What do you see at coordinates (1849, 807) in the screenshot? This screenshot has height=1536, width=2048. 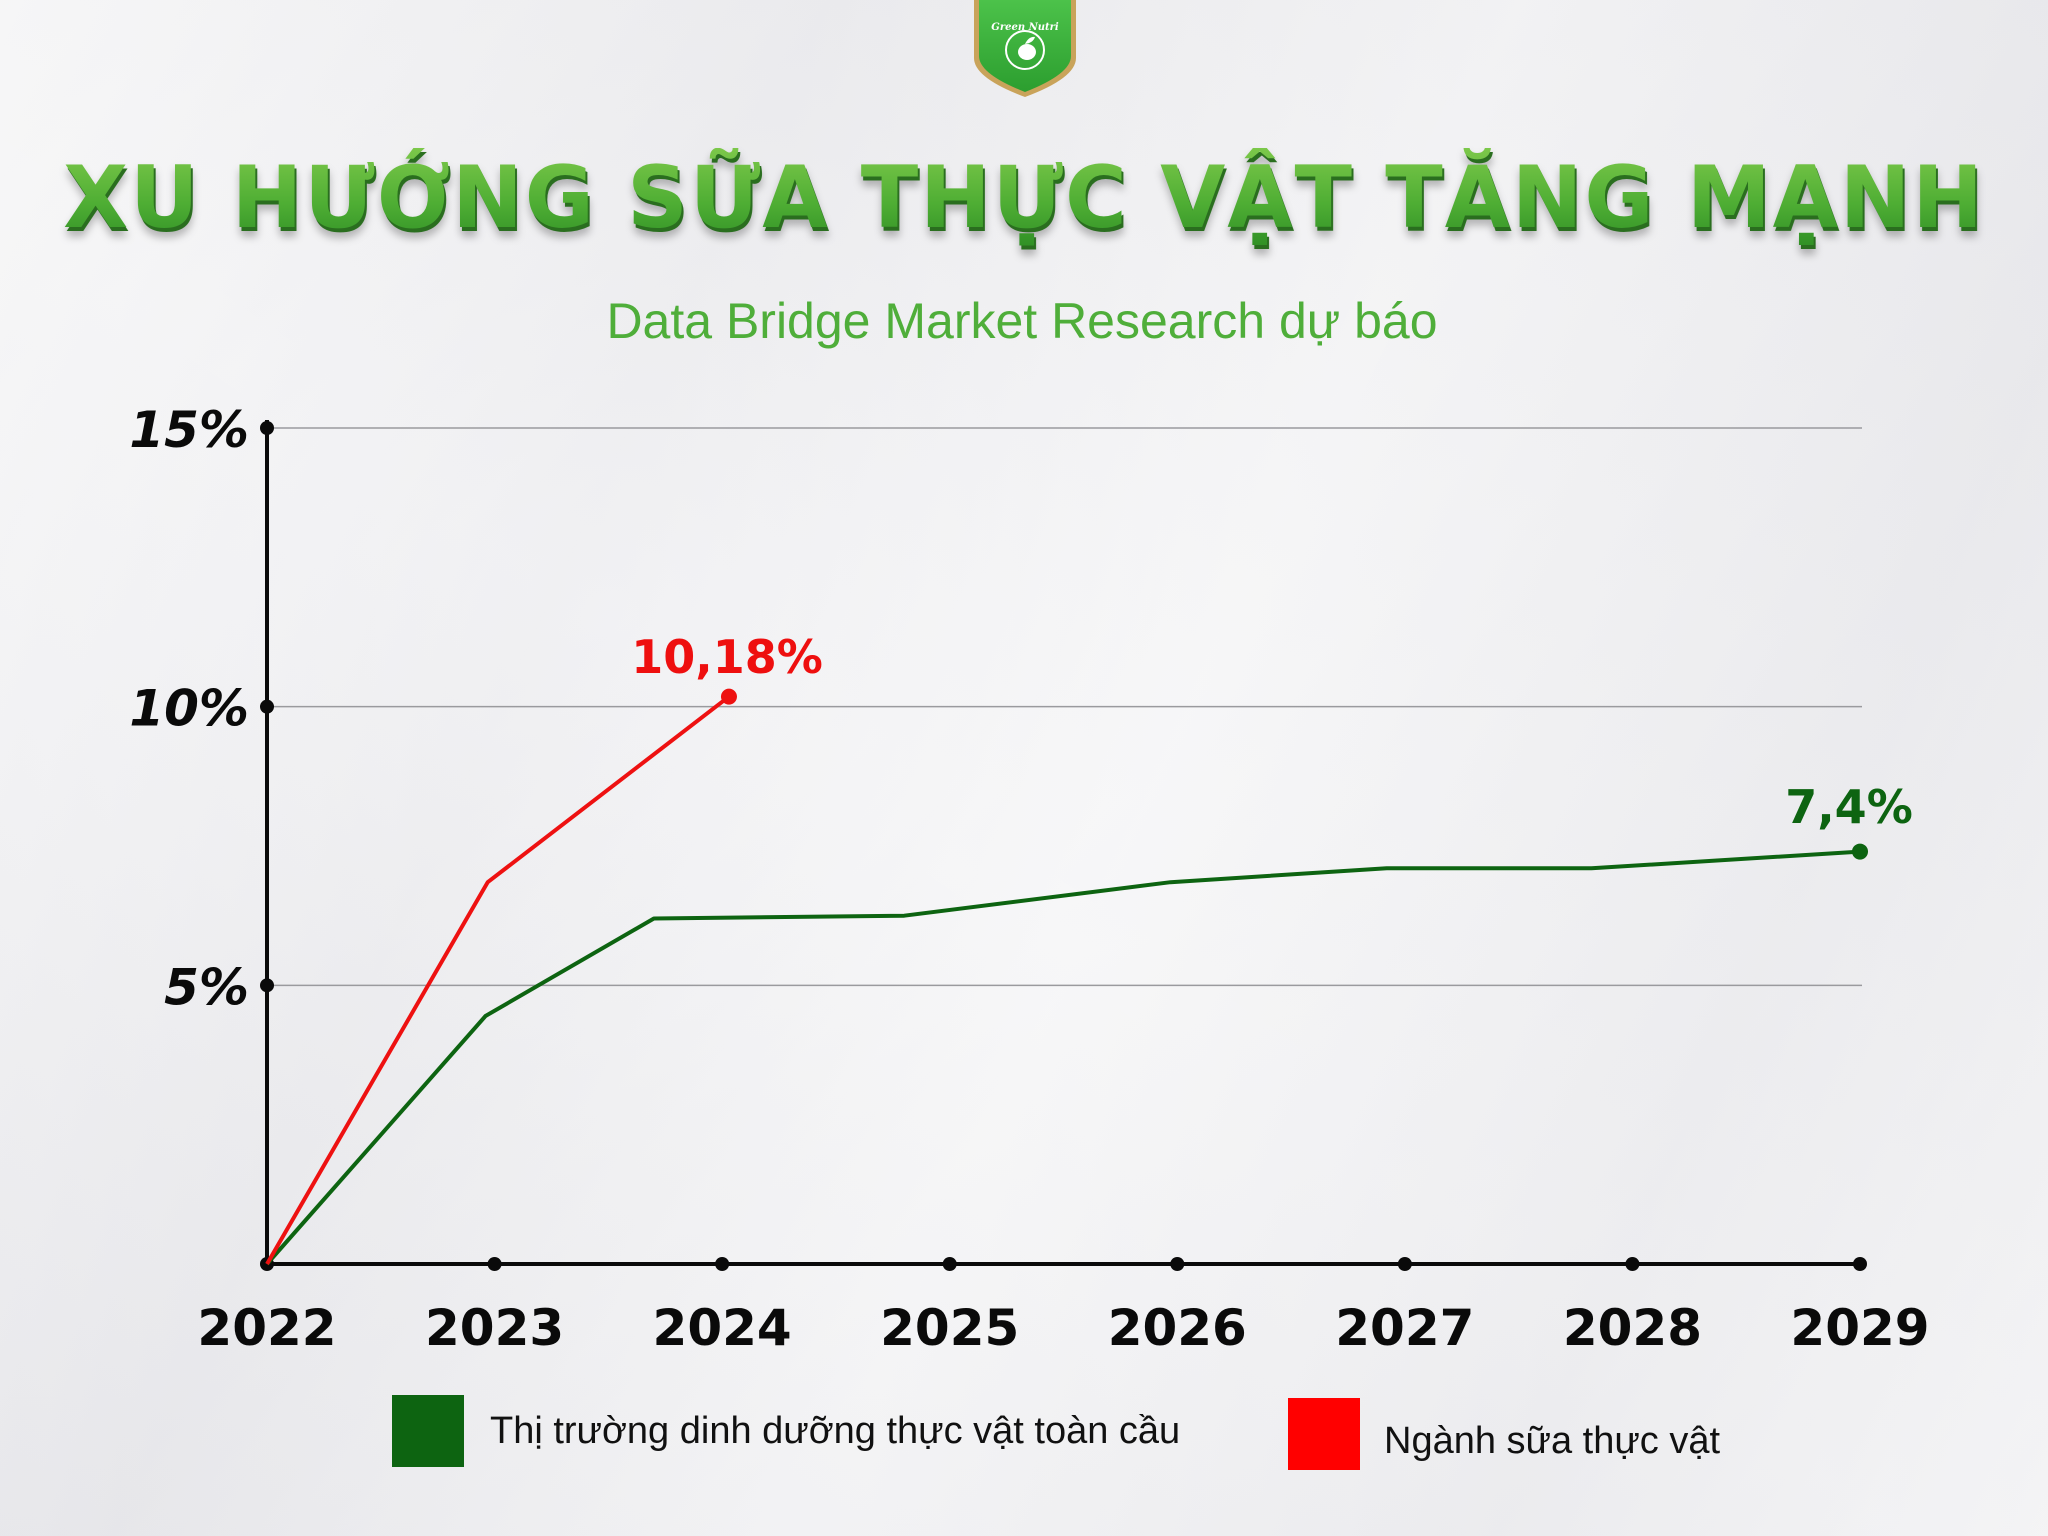 I see `green-end-value-label: 7,4%` at bounding box center [1849, 807].